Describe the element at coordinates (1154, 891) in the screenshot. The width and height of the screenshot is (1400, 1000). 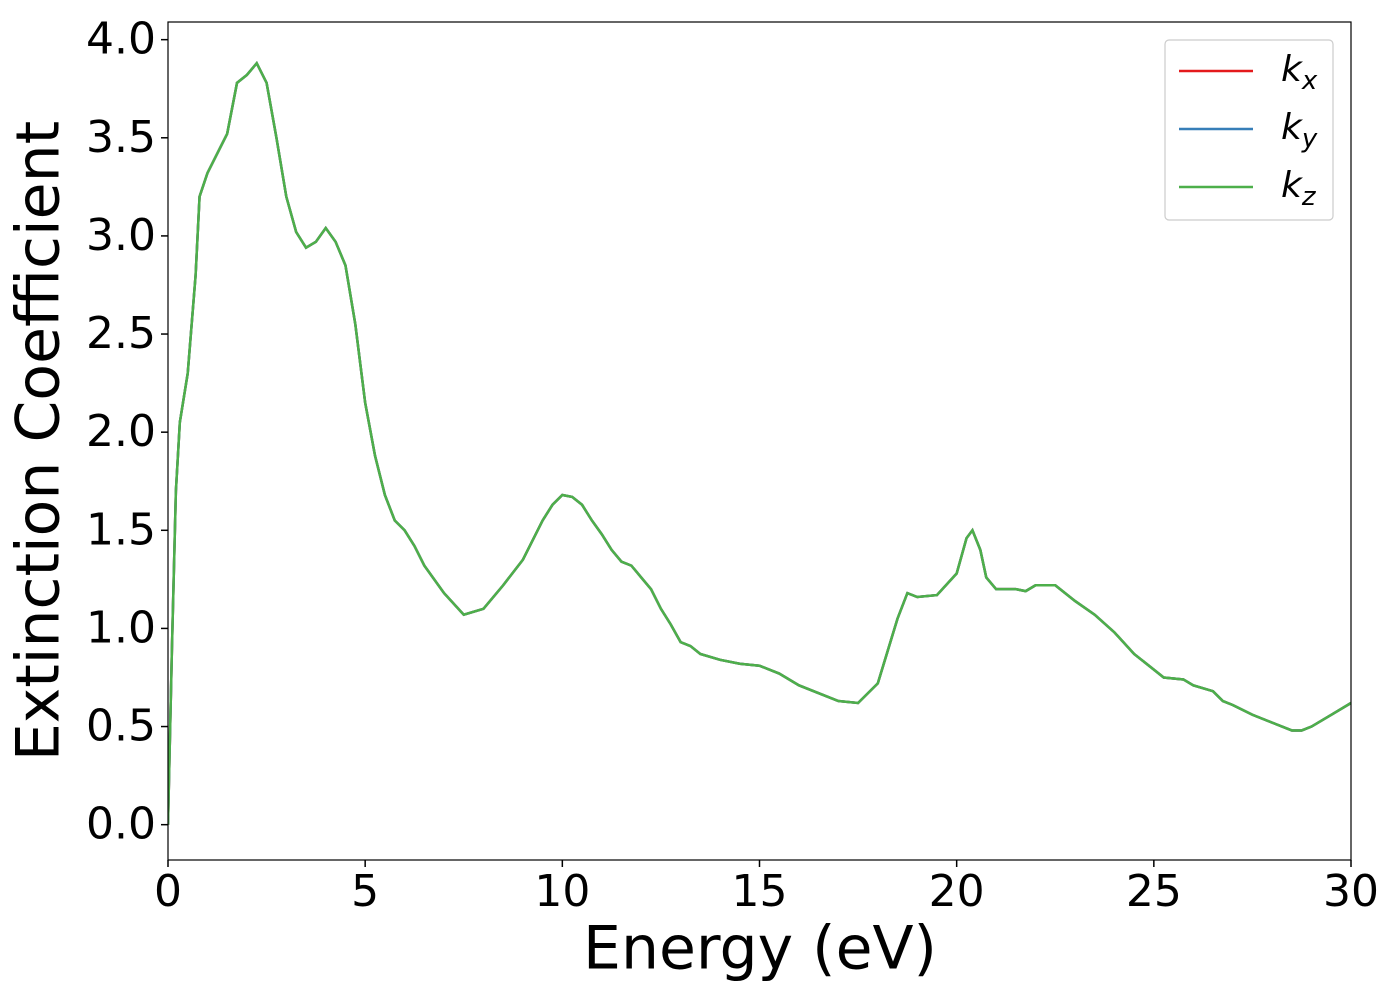
I see `x-tick-label: 25` at that location.